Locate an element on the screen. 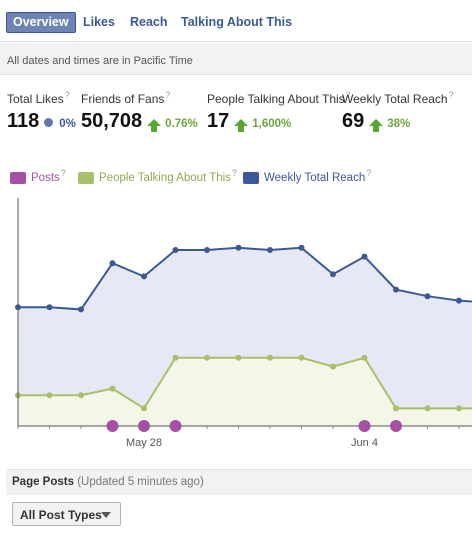  timezone-note: All dates and times are in Pacific Time is located at coordinates (236, 59).